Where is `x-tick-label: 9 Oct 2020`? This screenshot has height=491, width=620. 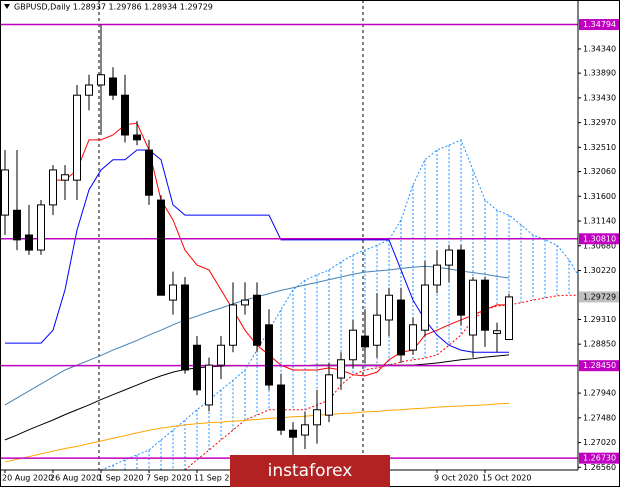 x-tick-label: 9 Oct 2020 is located at coordinates (456, 478).